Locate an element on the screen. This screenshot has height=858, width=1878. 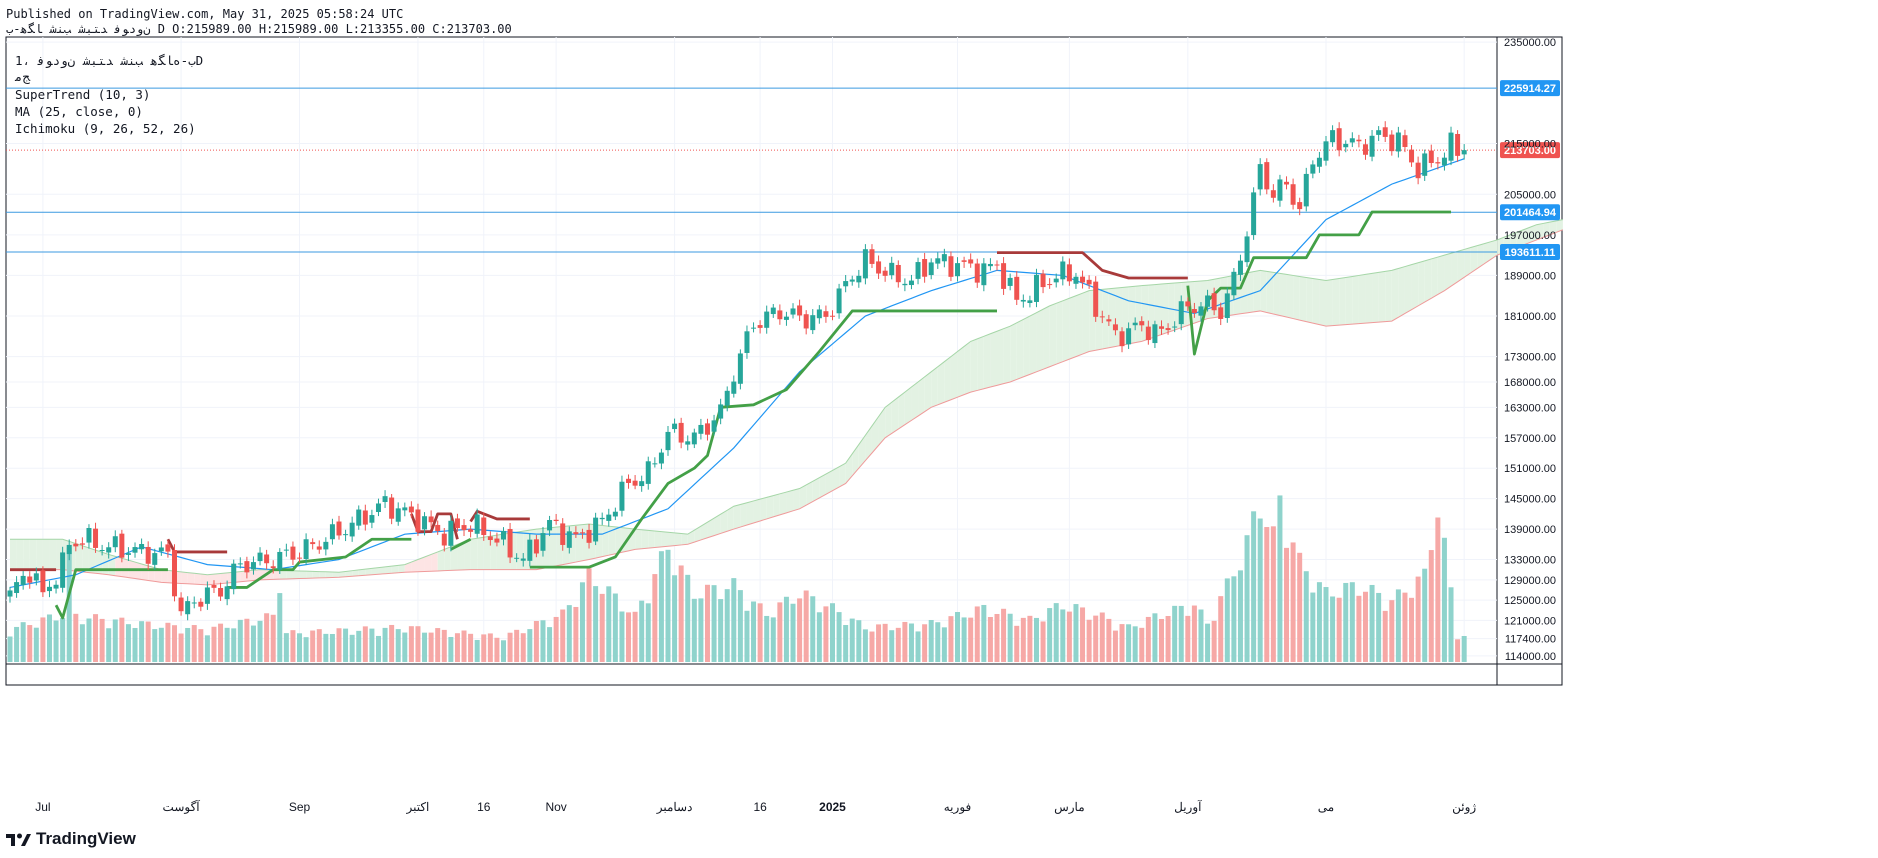
legend-supertrend: SuperTrend (10, 3) is located at coordinates (83, 94).